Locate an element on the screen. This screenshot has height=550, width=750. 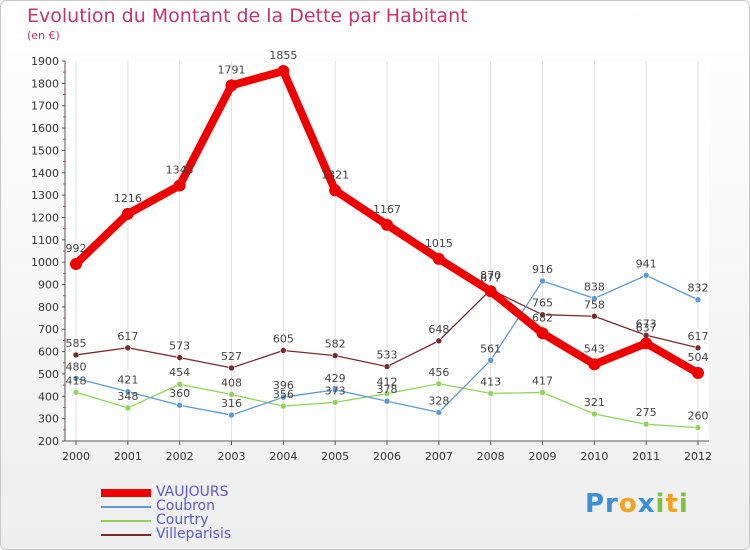
y-tick-label: 800 is located at coordinates (48, 307).